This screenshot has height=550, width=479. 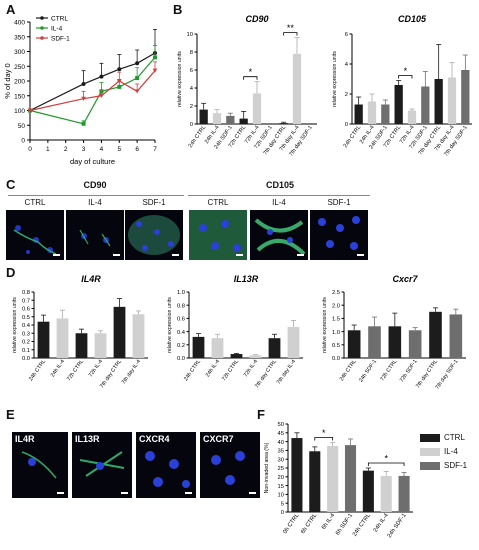 I want to click on x-tick-label: 7th day IL-4, so click(x=286, y=372).